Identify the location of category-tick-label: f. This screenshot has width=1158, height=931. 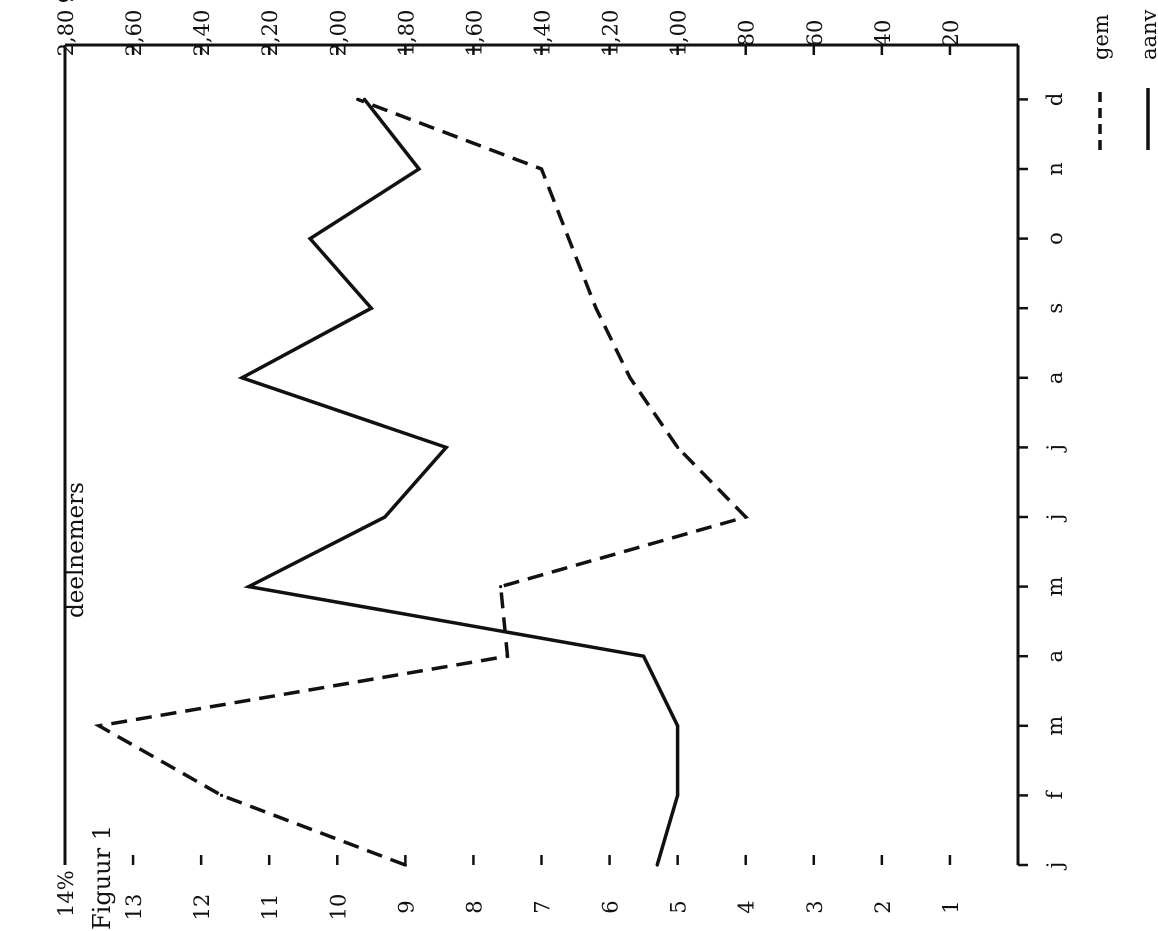
(1055, 794).